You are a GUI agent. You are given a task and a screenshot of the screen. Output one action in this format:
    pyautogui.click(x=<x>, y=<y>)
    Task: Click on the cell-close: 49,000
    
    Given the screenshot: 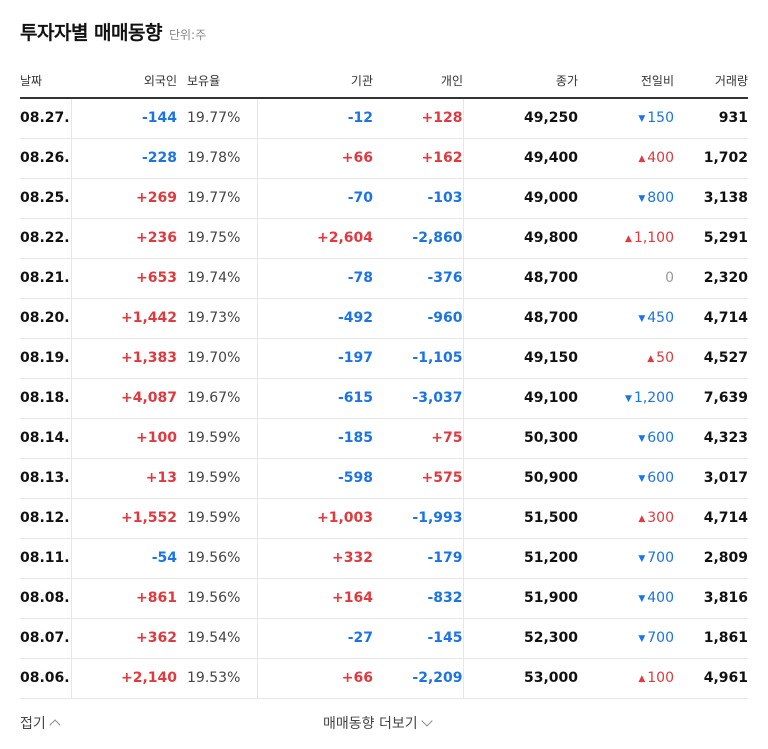 What is the action you would take?
    pyautogui.click(x=520, y=198)
    